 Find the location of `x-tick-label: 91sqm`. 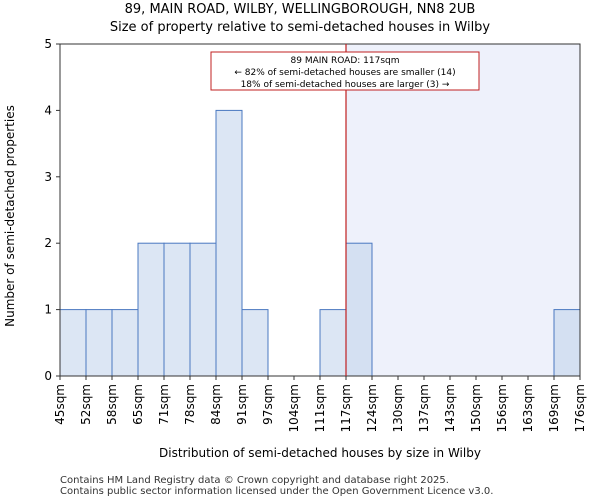

x-tick-label: 91sqm is located at coordinates (242, 404).